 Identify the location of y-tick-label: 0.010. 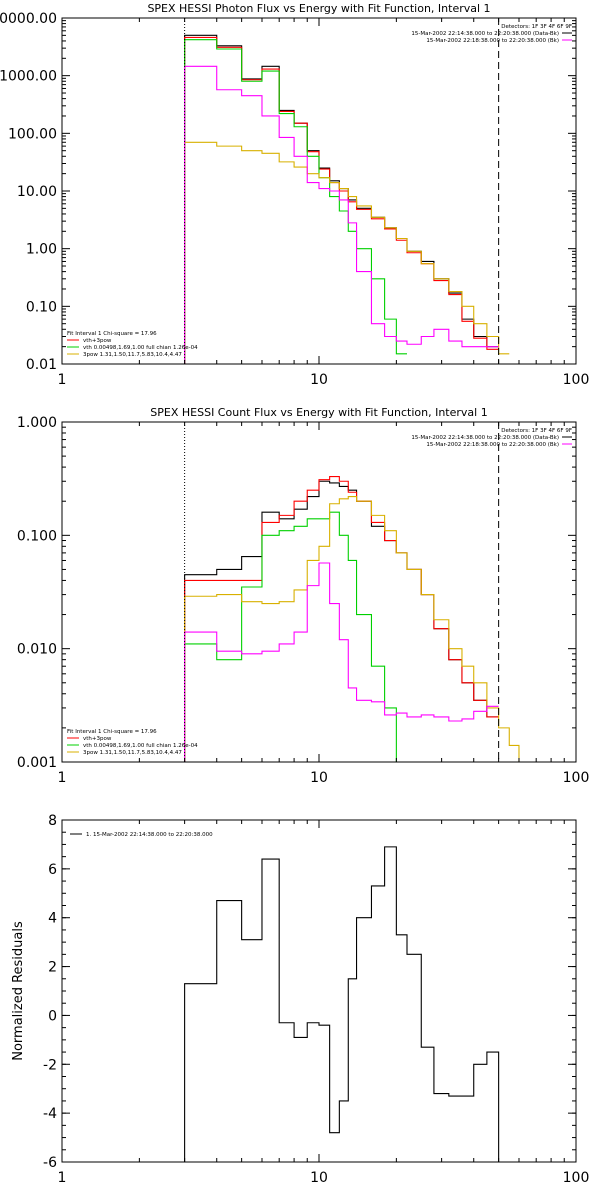
(37, 650).